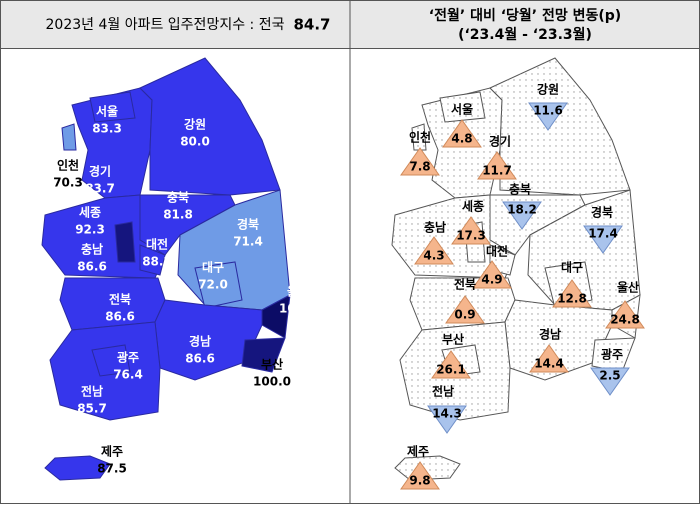 The width and height of the screenshot is (700, 508). What do you see at coordinates (419, 167) in the screenshot?
I see `region-change: 7.8` at bounding box center [419, 167].